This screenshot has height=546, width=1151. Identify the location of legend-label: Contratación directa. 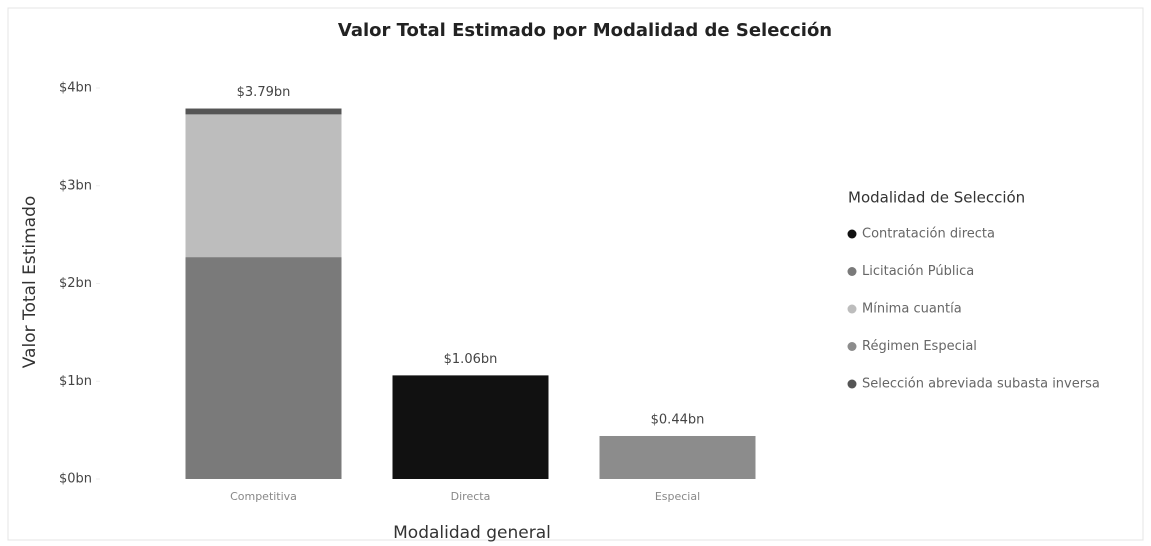
(928, 234).